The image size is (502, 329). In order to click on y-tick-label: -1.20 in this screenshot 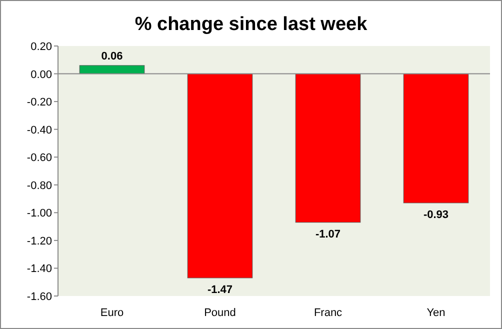, I will do `click(39, 241)`.